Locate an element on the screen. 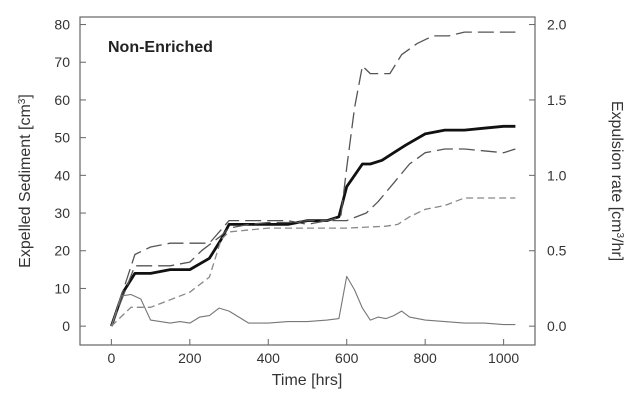  x-axis-title: Time [hrs] is located at coordinates (307, 380).